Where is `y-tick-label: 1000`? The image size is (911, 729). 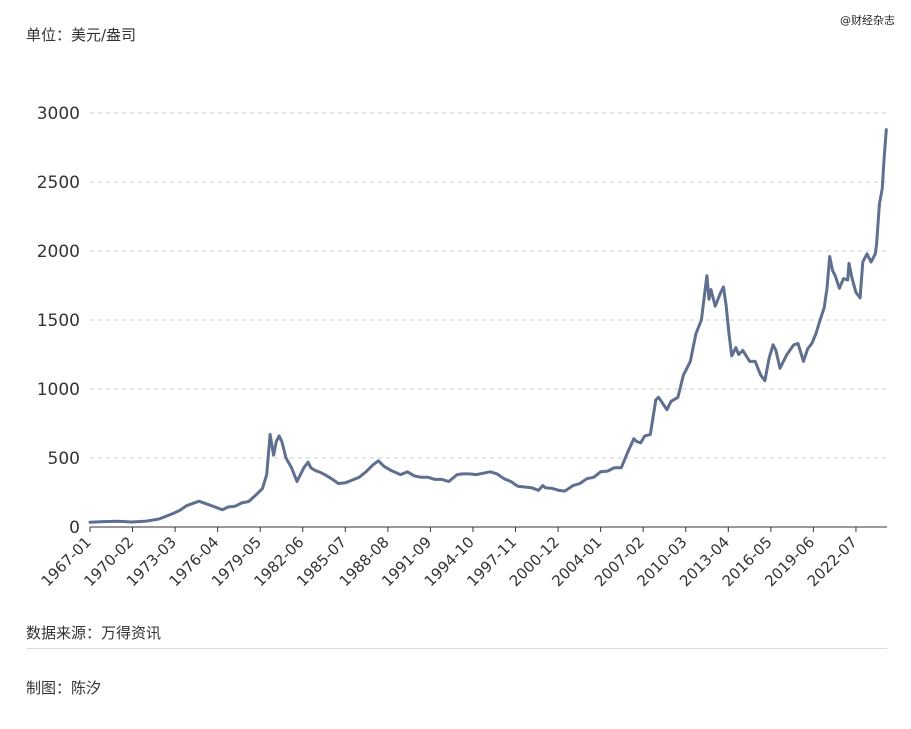 y-tick-label: 1000 is located at coordinates (58, 390).